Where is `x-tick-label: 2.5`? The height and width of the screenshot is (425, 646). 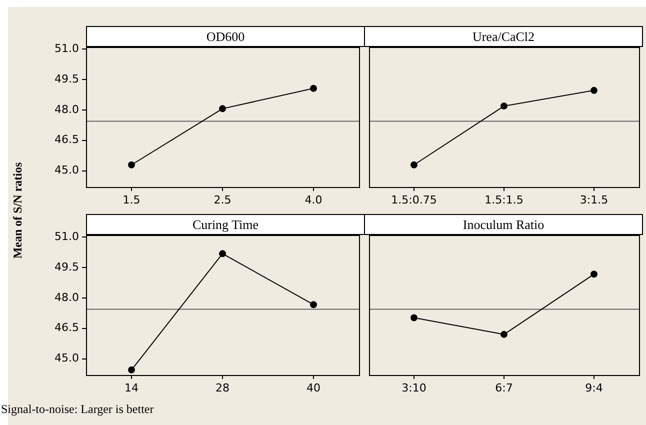
x-tick-label: 2.5 is located at coordinates (223, 199).